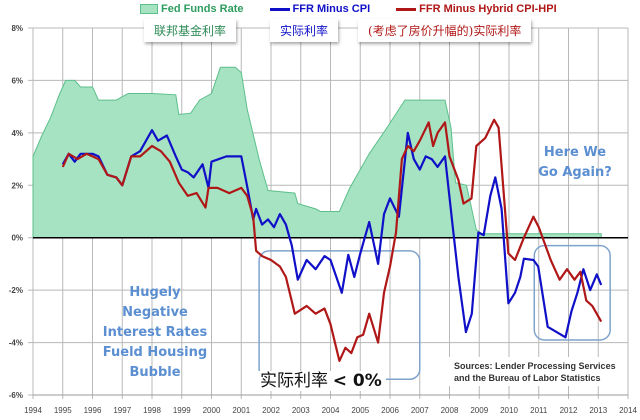 The height and width of the screenshot is (420, 640). I want to click on legend-item-fed-funds: Fed Funds Rate, so click(192, 9).